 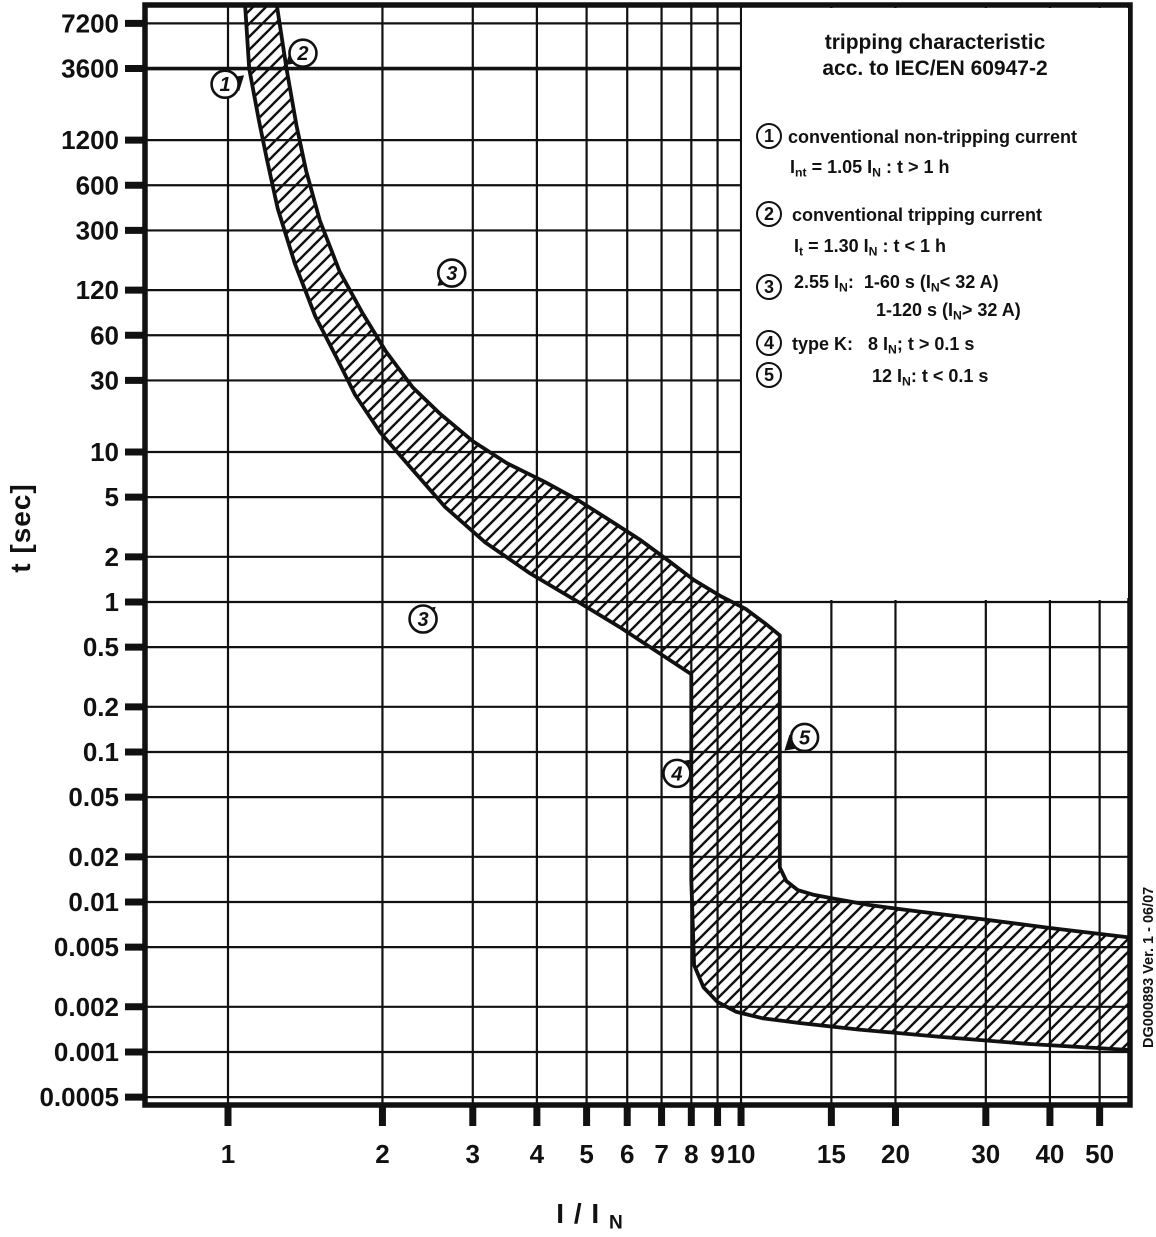 I want to click on y-tick-label: 0.02, so click(x=93, y=857).